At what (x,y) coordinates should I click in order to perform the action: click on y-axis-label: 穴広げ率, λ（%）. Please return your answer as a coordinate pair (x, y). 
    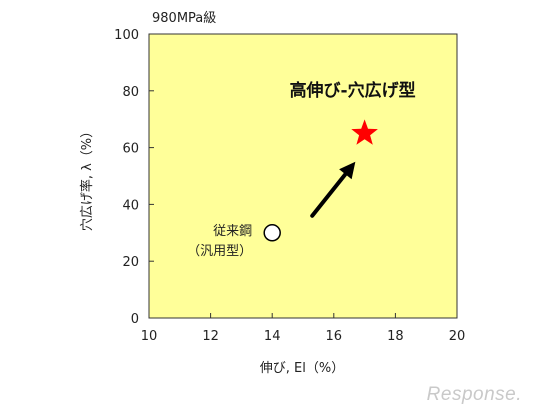
    Looking at the image, I should click on (87, 178).